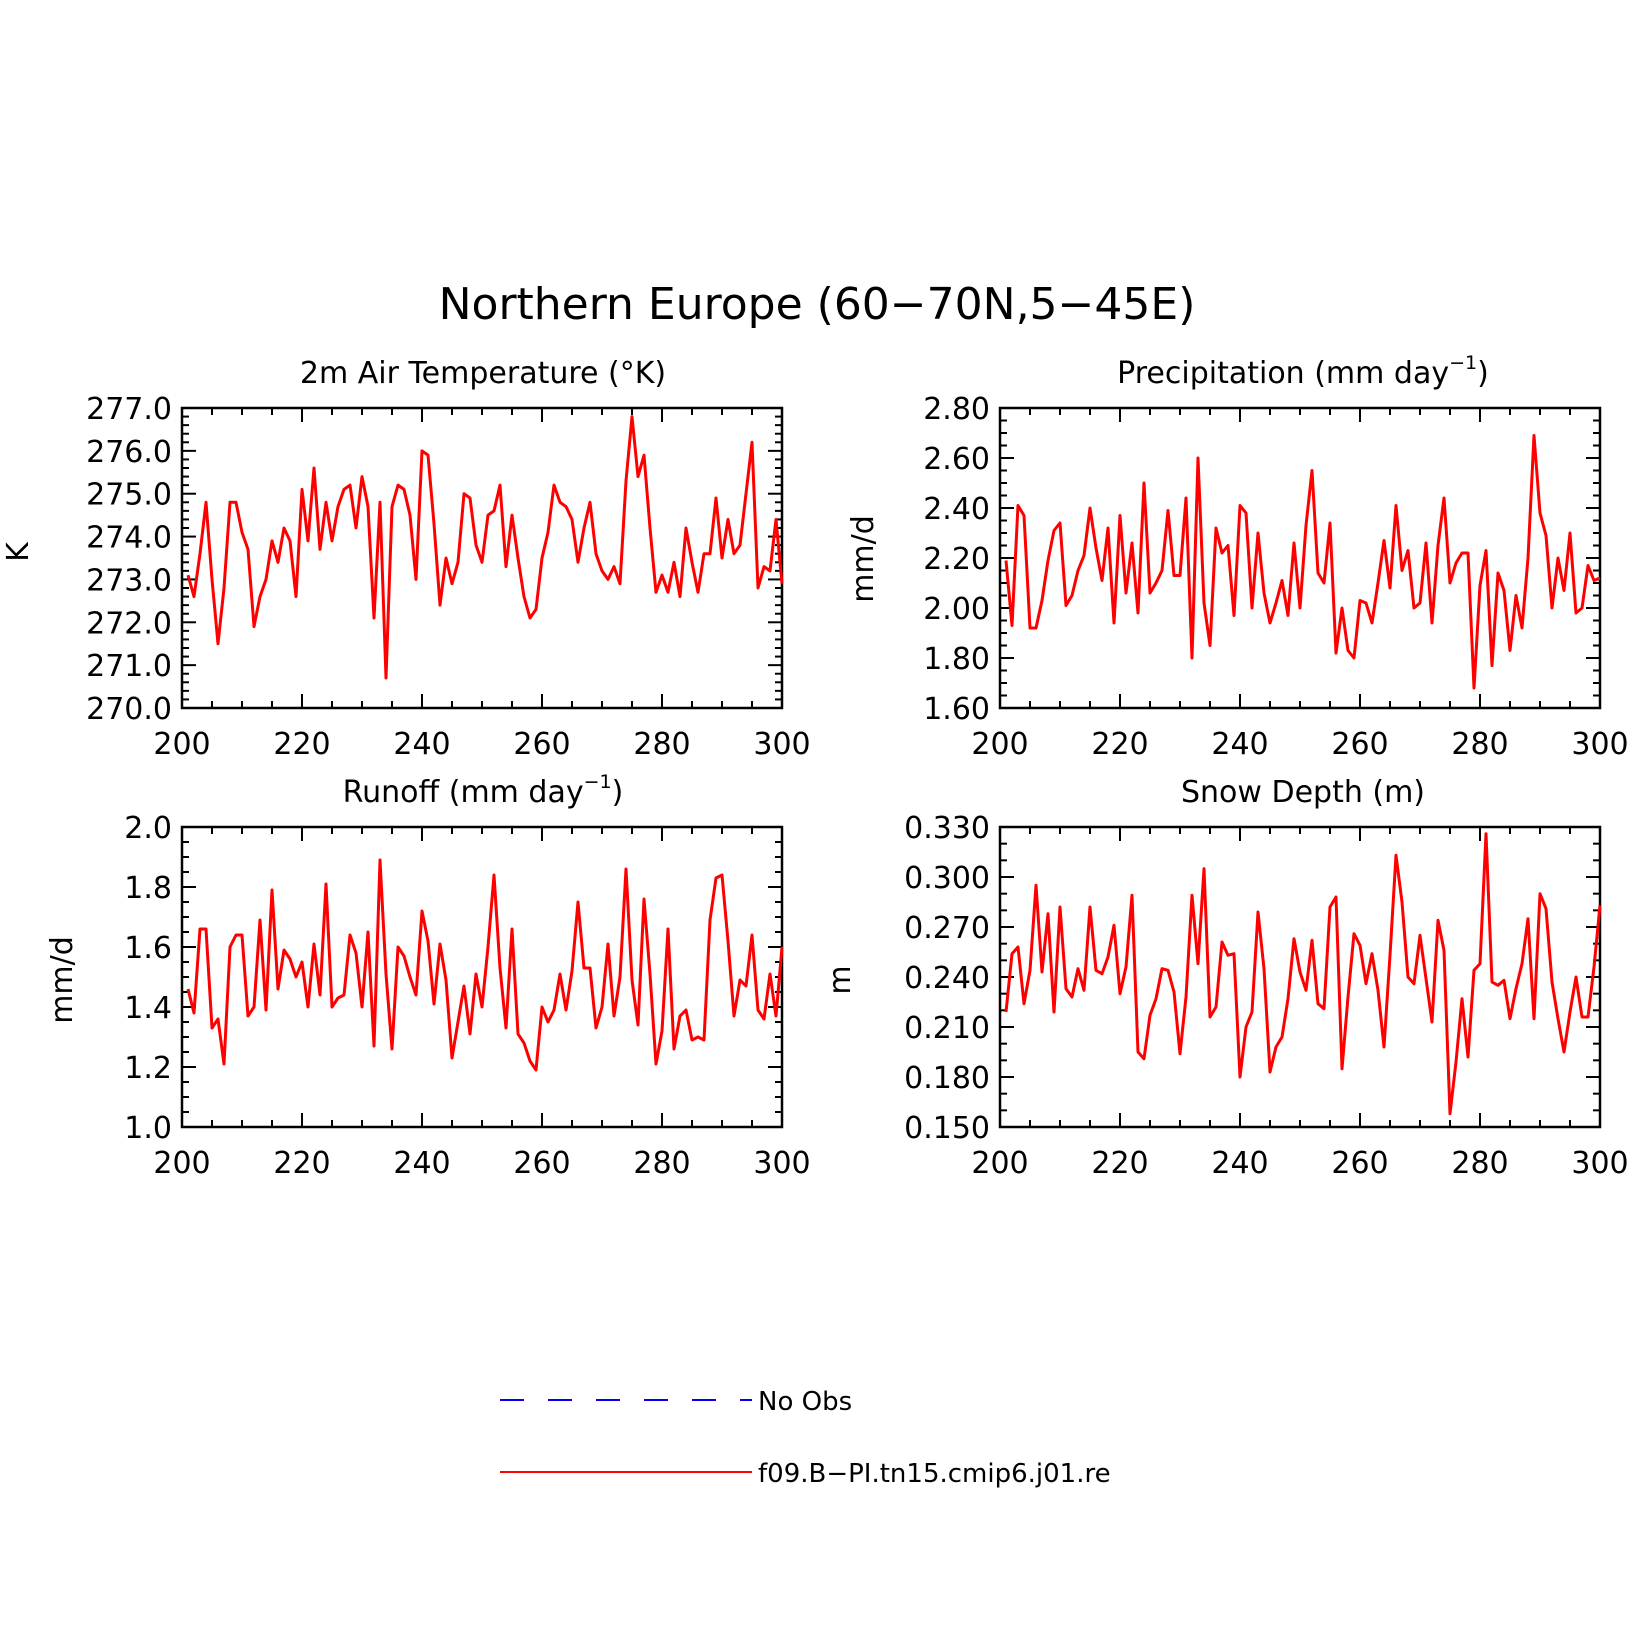 This screenshot has width=1635, height=1638. What do you see at coordinates (148, 1008) in the screenshot?
I see `y-tick-label: 1.4` at bounding box center [148, 1008].